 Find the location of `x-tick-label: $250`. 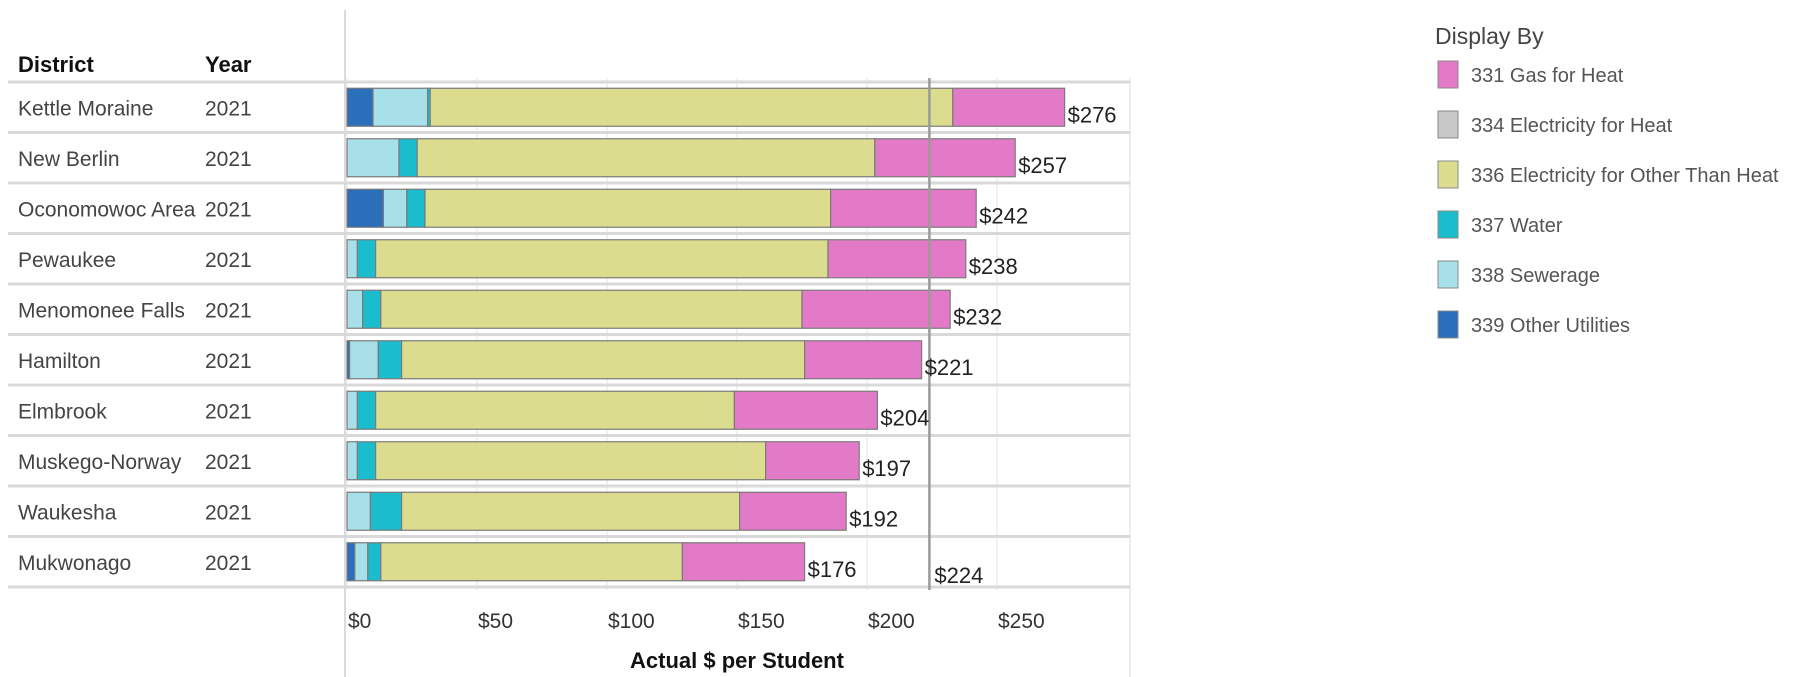

x-tick-label: $250 is located at coordinates (1021, 621).